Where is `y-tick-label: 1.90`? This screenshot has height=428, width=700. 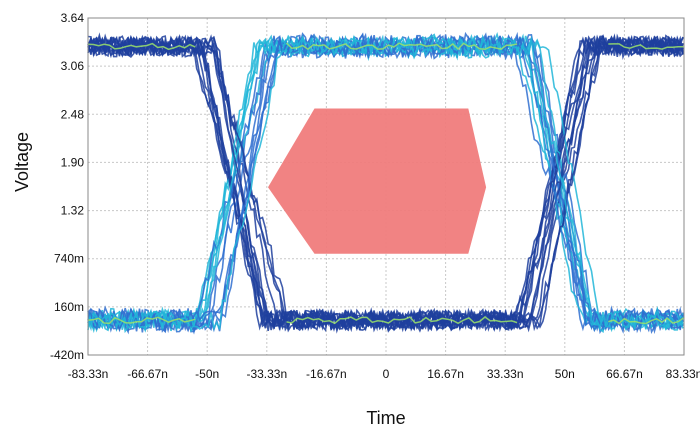 y-tick-label: 1.90 is located at coordinates (73, 162).